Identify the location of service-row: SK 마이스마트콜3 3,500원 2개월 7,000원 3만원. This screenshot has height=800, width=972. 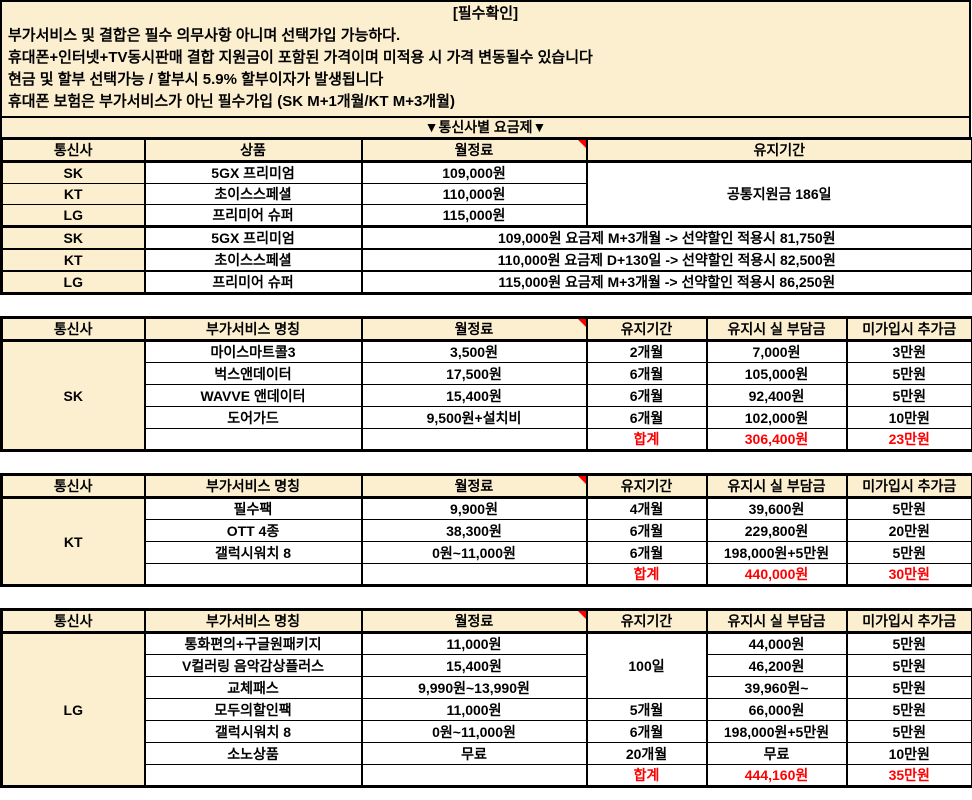
(486, 395).